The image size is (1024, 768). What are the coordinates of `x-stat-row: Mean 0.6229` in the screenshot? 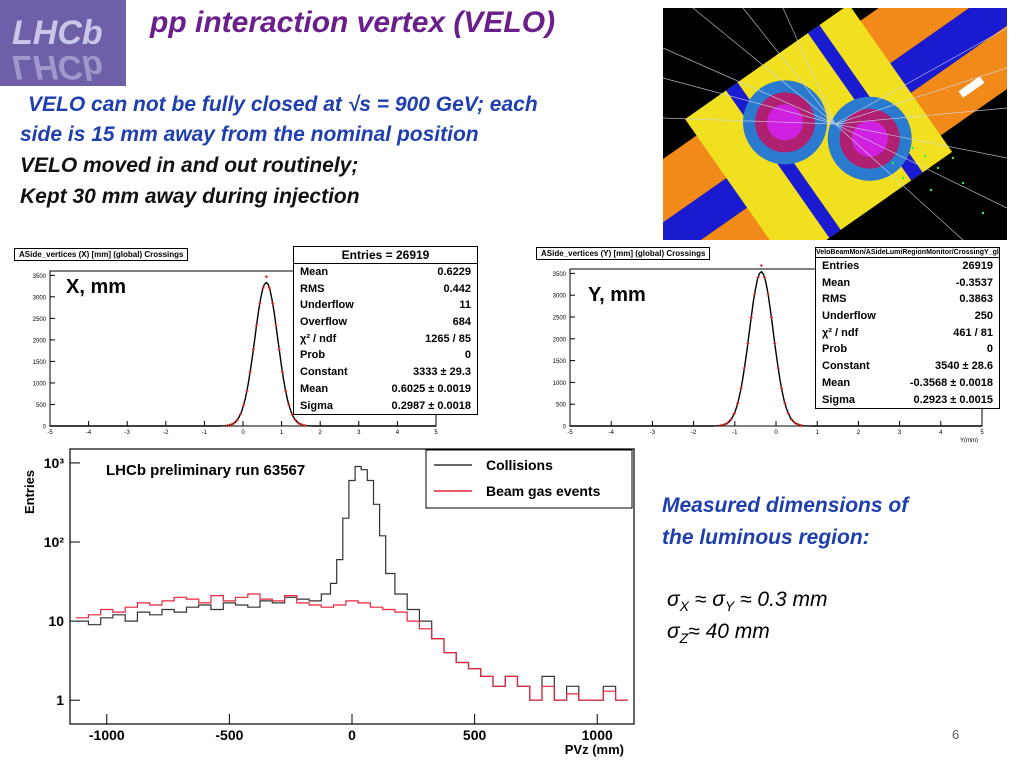 It's located at (385, 272).